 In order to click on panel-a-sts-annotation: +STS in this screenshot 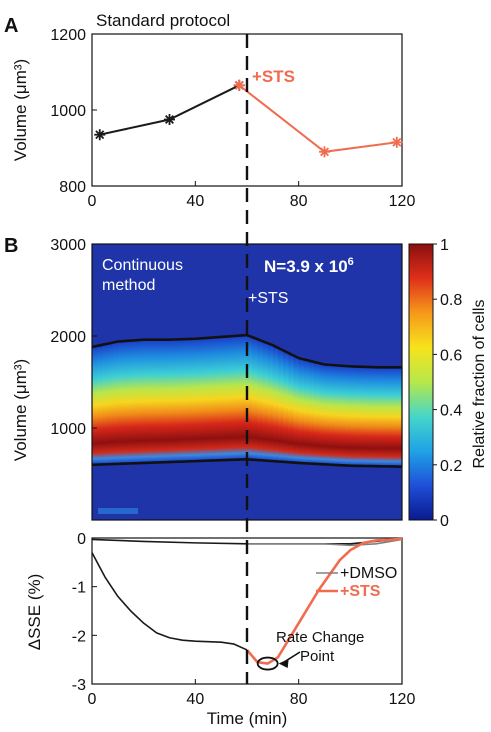, I will do `click(273, 76)`.